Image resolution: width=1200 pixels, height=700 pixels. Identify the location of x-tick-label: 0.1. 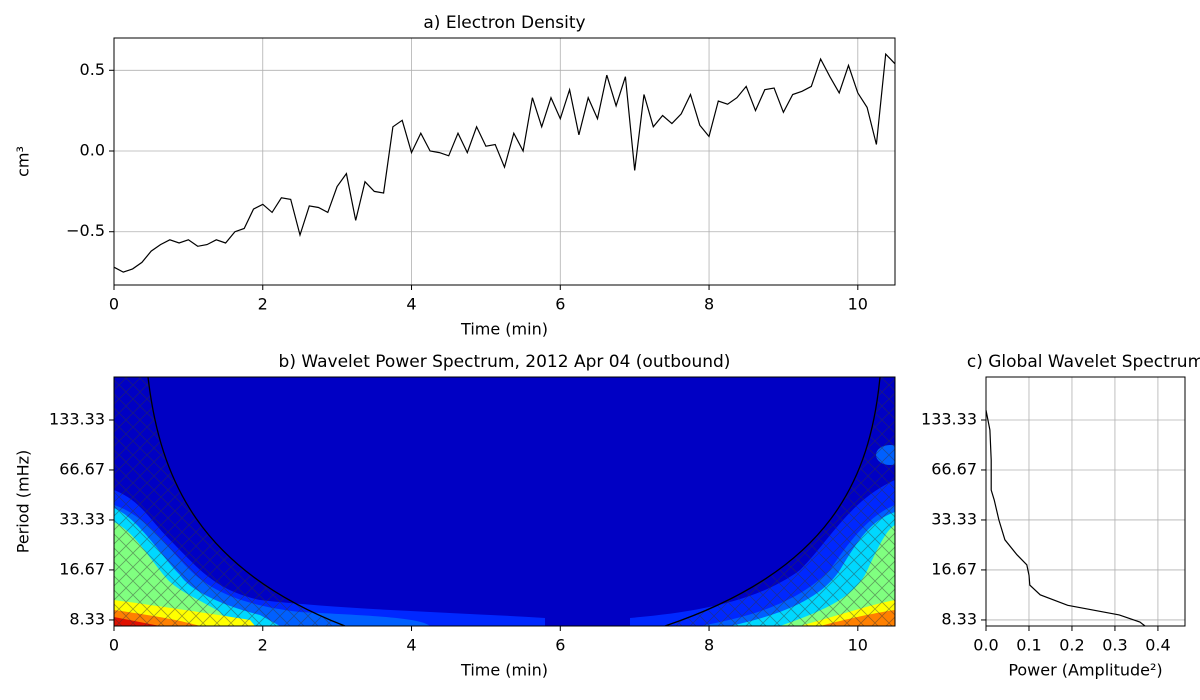
(1028, 645).